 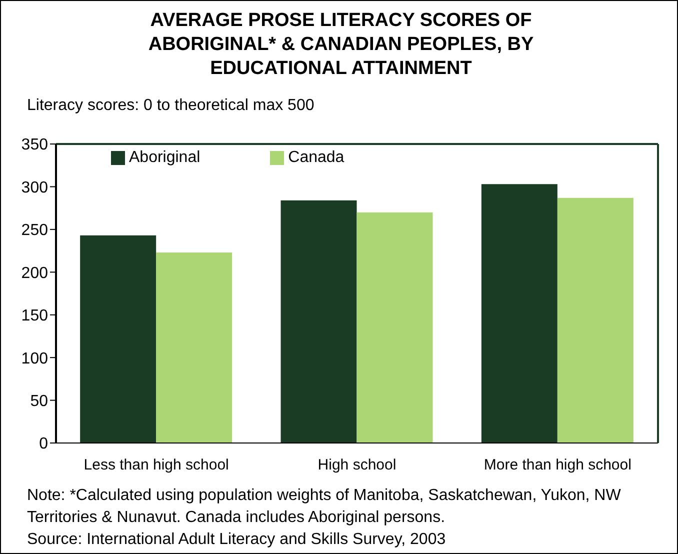 What do you see at coordinates (164, 157) in the screenshot?
I see `legend-label: Aboriginal` at bounding box center [164, 157].